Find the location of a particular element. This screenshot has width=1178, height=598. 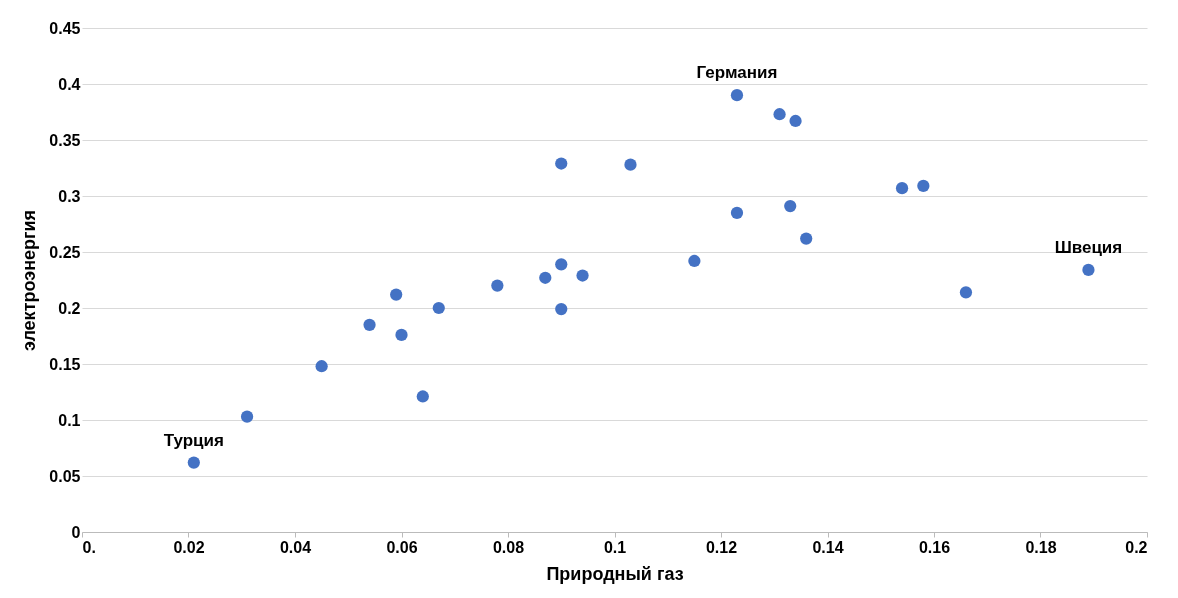

x-tick-label: 0.04 is located at coordinates (295, 547).